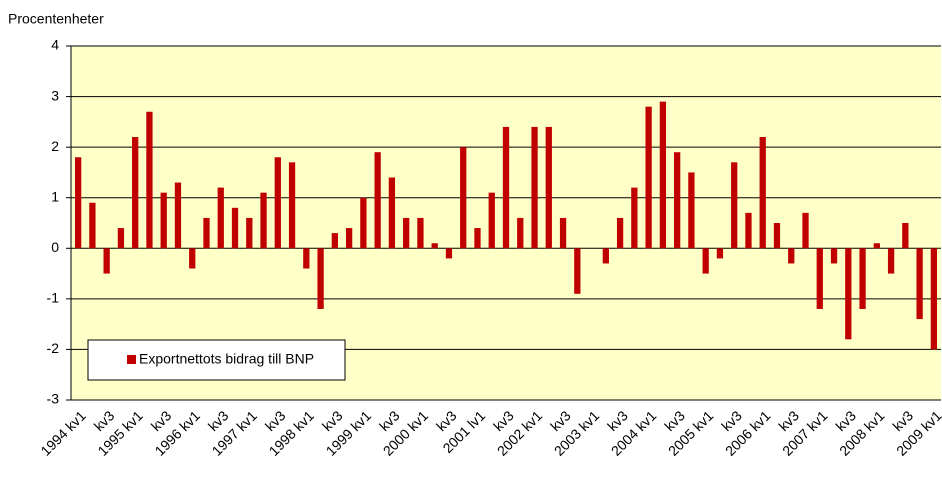 This screenshot has height=488, width=942. I want to click on y-axis-label: Procentenheter, so click(56, 19).